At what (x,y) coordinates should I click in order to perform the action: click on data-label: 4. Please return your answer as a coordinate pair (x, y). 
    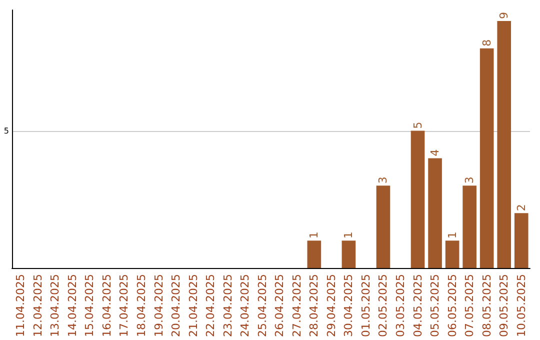
    Looking at the image, I should click on (435, 152).